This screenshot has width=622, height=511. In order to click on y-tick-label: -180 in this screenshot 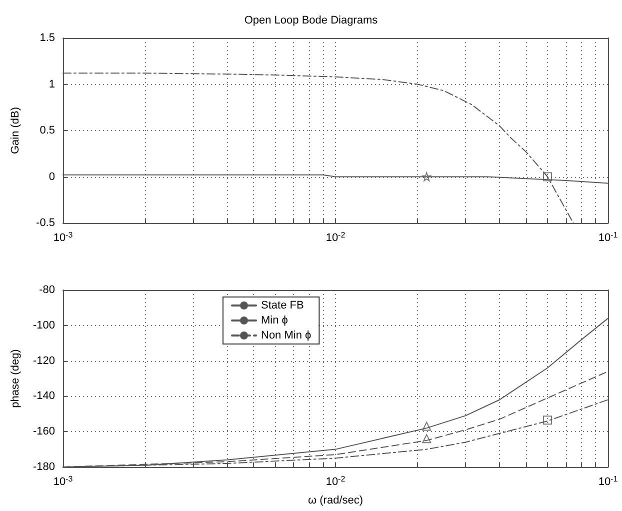, I will do `click(43, 467)`.